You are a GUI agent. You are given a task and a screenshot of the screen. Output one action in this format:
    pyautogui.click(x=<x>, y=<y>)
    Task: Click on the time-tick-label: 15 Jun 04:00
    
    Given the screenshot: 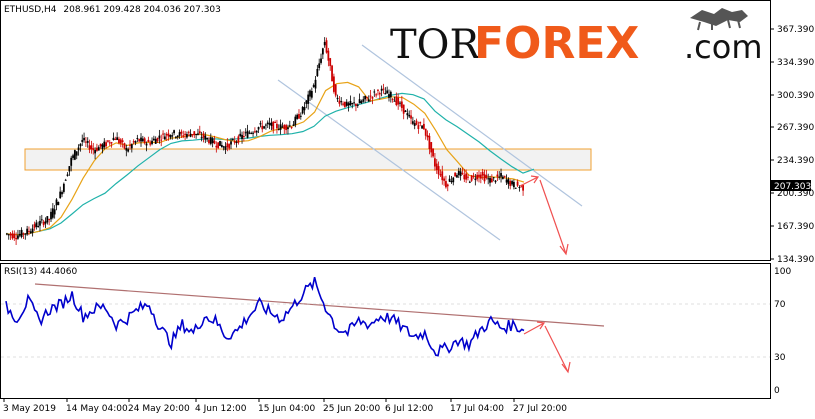 What is the action you would take?
    pyautogui.click(x=286, y=409)
    